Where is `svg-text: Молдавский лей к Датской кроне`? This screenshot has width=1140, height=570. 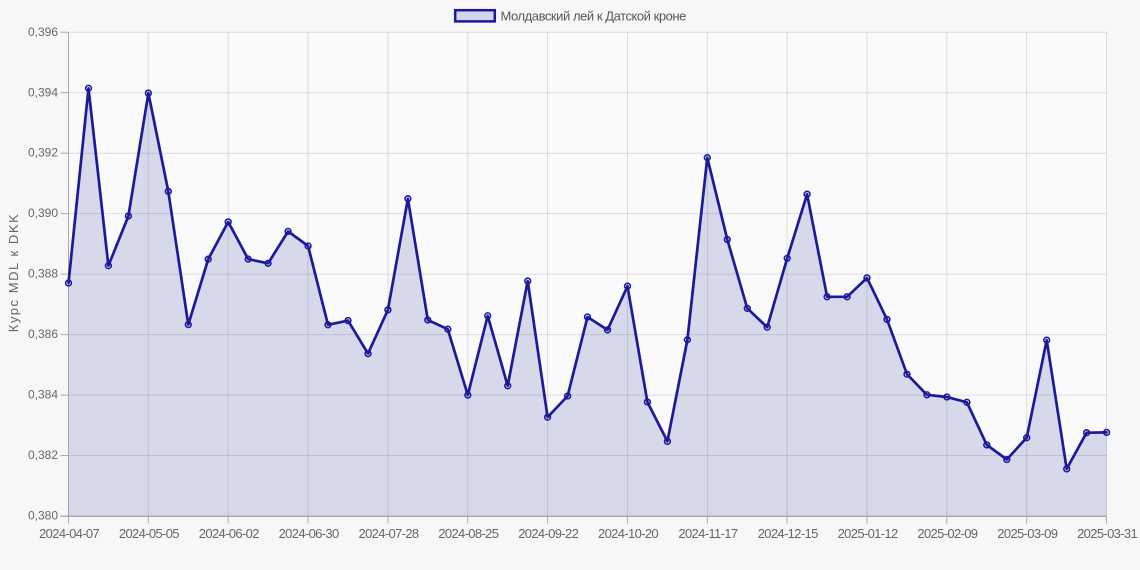 svg-text: Молдавский лей к Датской кроне is located at coordinates (594, 15).